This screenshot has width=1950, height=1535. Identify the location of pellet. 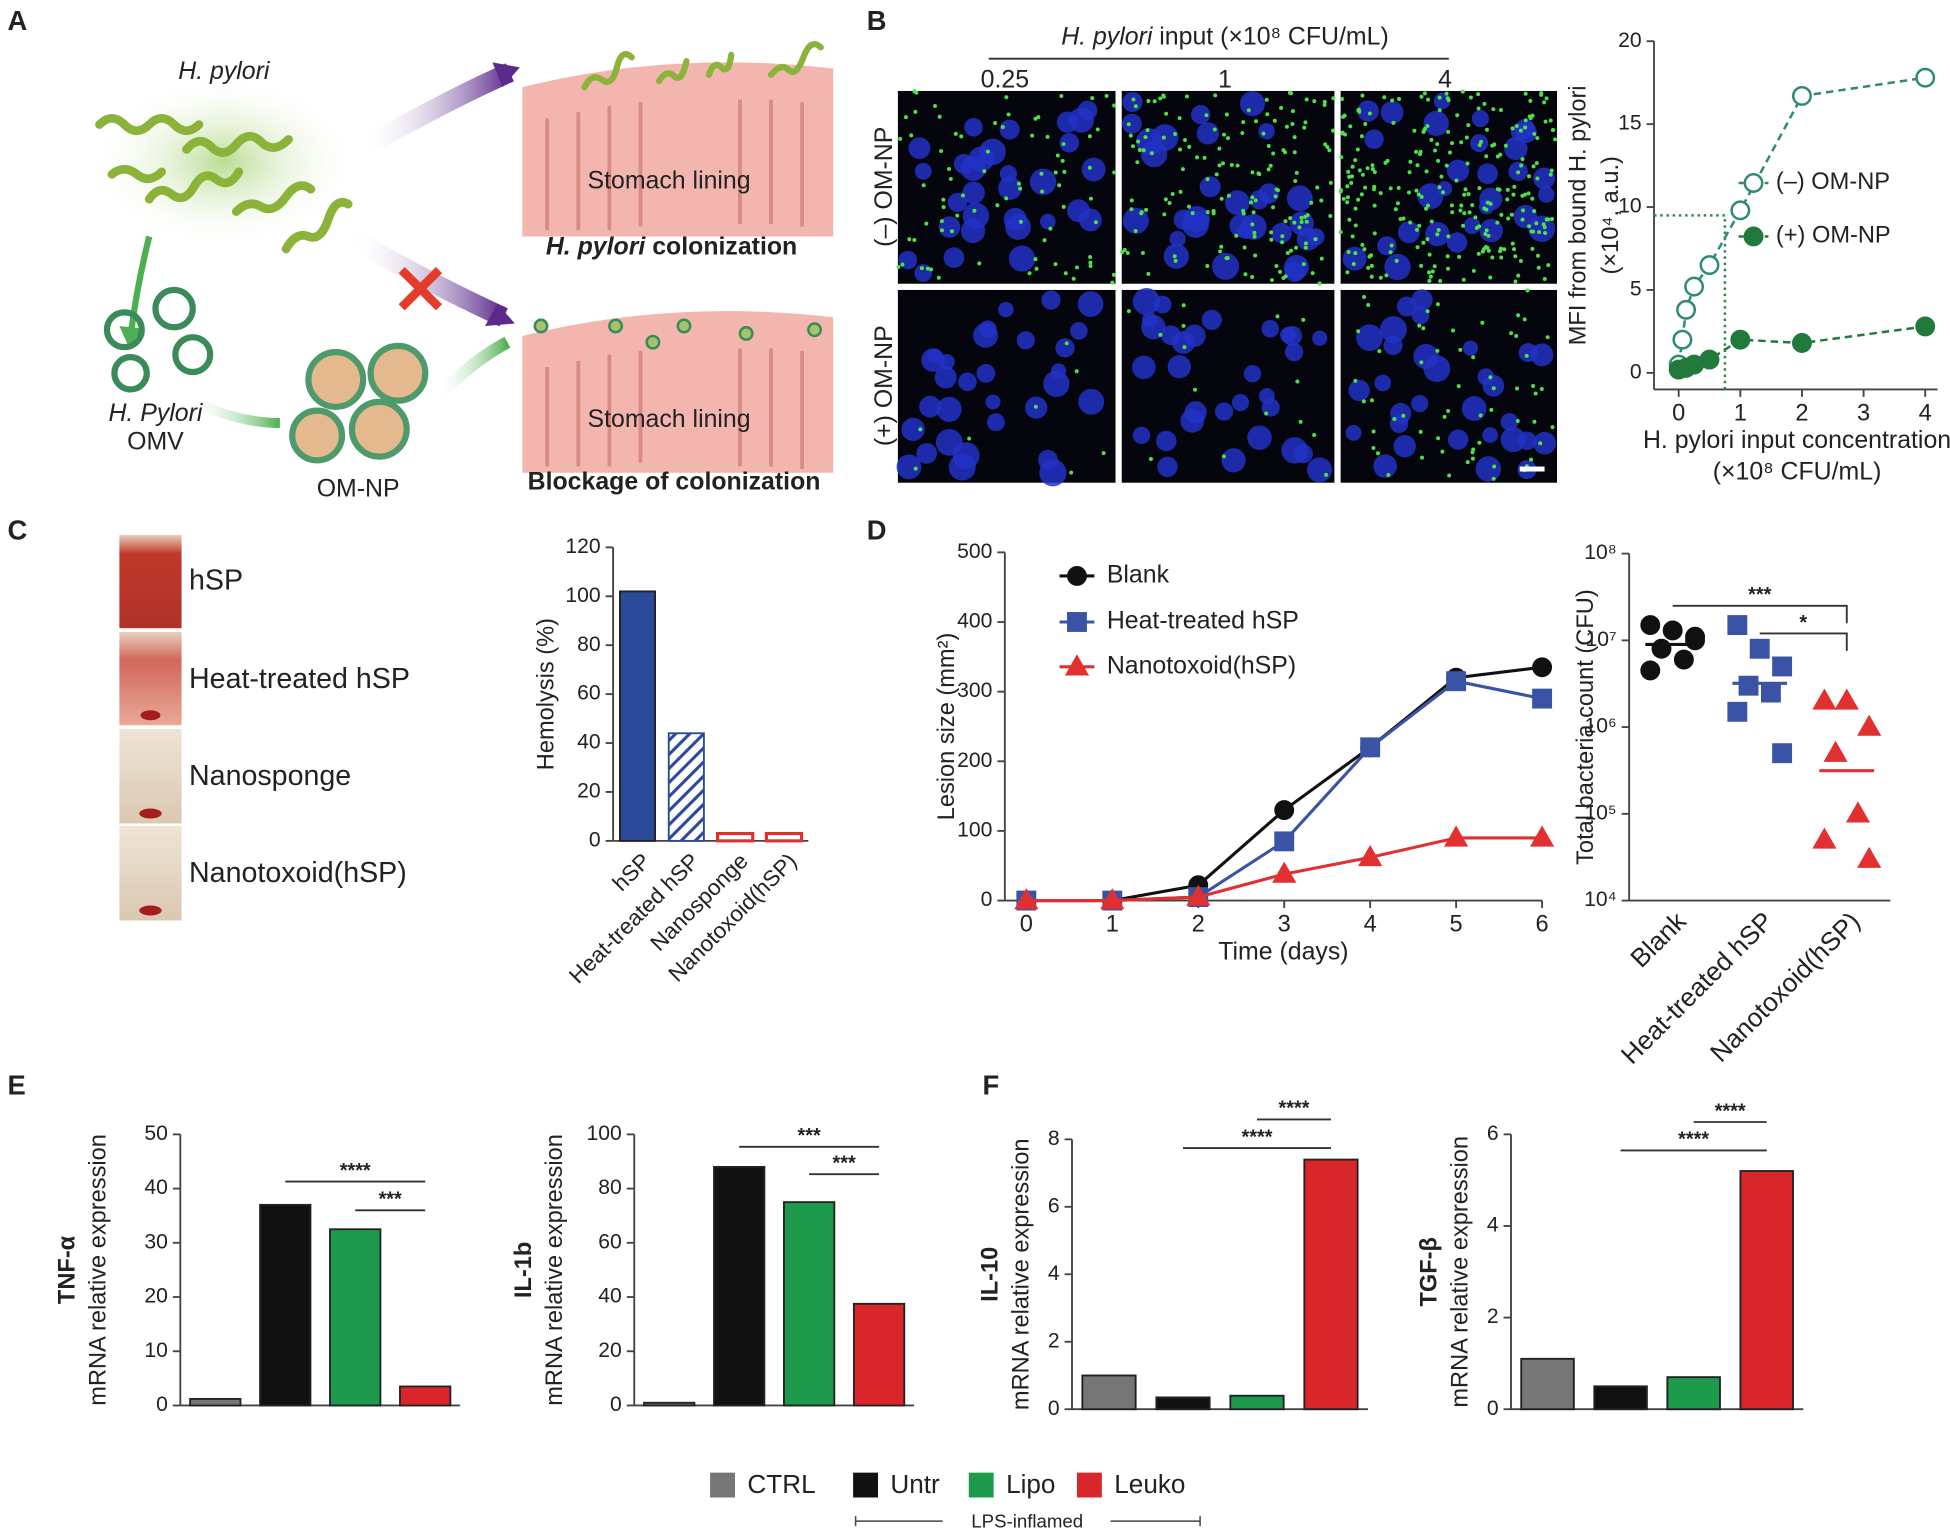
(150, 715).